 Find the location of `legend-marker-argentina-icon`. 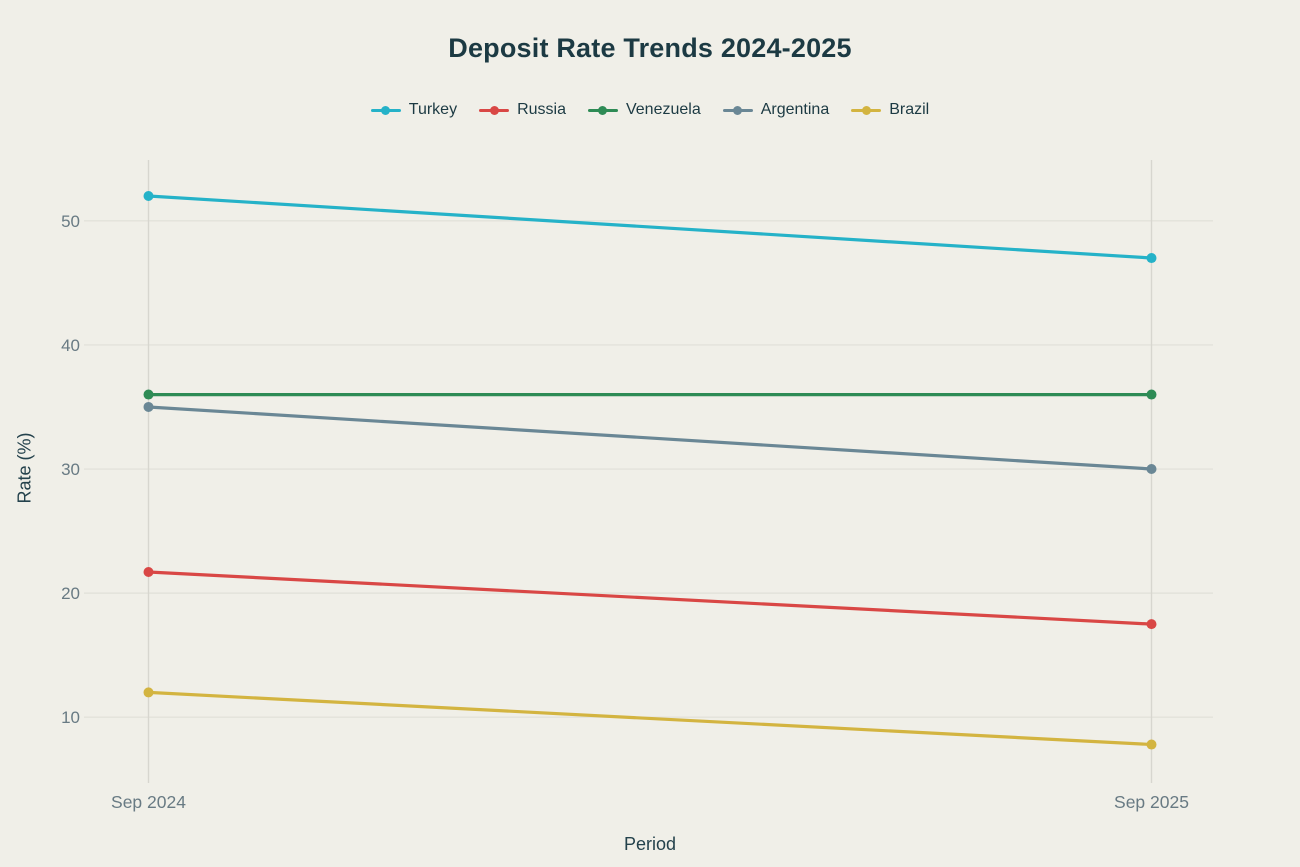

legend-marker-argentina-icon is located at coordinates (737, 110).